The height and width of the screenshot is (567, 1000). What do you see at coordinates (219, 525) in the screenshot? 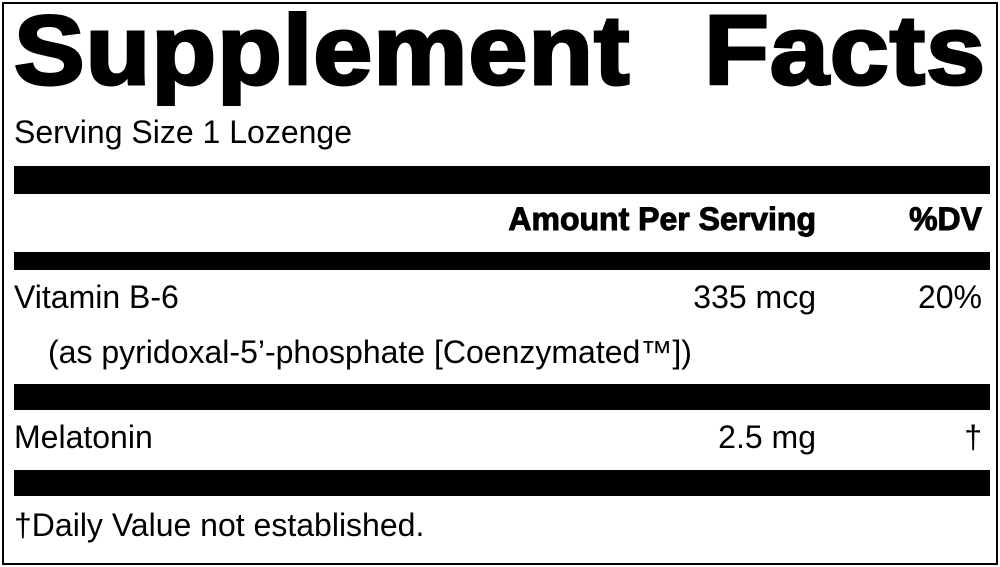
I see `footnote: †Daily Value not established.` at bounding box center [219, 525].